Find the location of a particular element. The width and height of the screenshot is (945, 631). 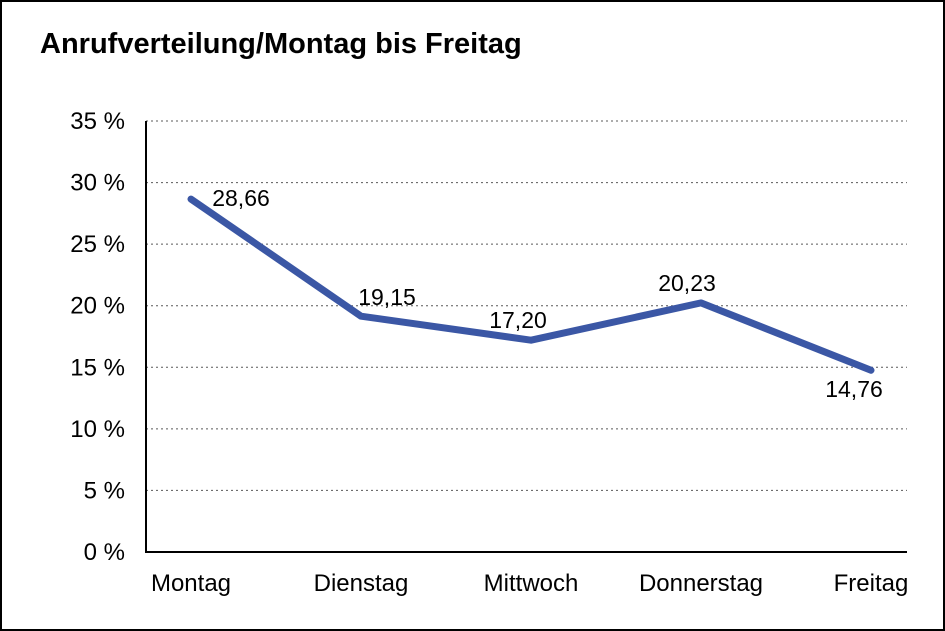

x-category-label: Mittwoch is located at coordinates (531, 583).